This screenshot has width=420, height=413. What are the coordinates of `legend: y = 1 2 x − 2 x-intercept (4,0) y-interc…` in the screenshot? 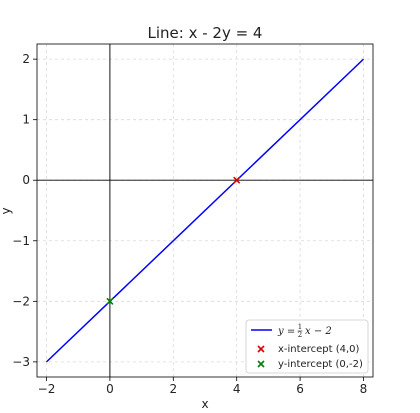 It's located at (307, 346).